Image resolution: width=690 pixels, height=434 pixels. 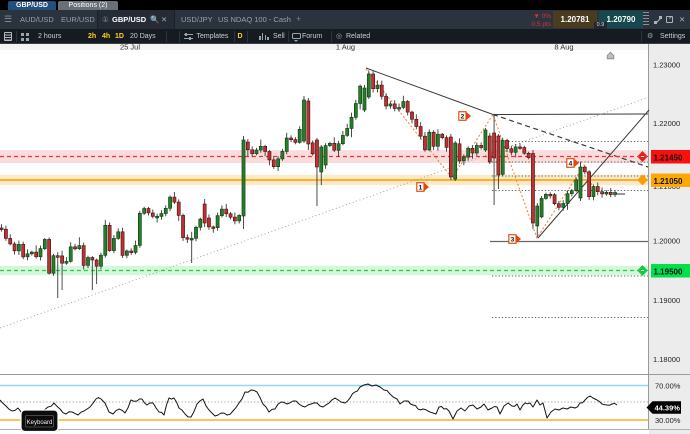 I want to click on svg-text: 8 Aug, so click(x=563, y=47).